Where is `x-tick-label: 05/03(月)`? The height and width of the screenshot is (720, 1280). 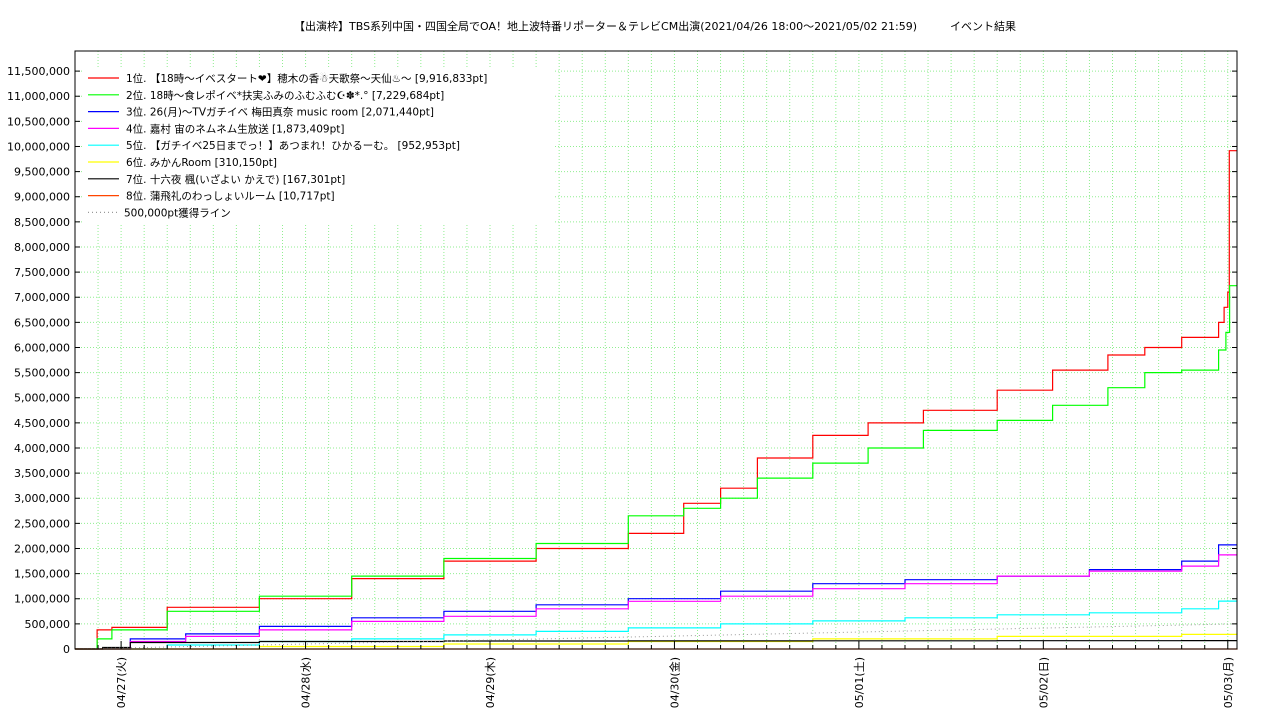 x-tick-label: 05/03(月) is located at coordinates (1228, 682).